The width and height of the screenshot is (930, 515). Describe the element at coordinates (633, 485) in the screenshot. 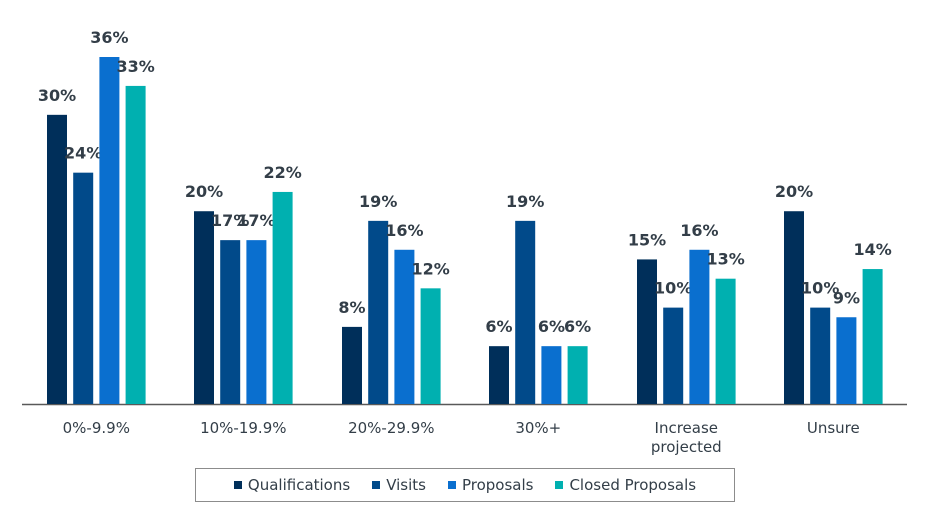

I see `legend-label: Closed Proposals` at that location.